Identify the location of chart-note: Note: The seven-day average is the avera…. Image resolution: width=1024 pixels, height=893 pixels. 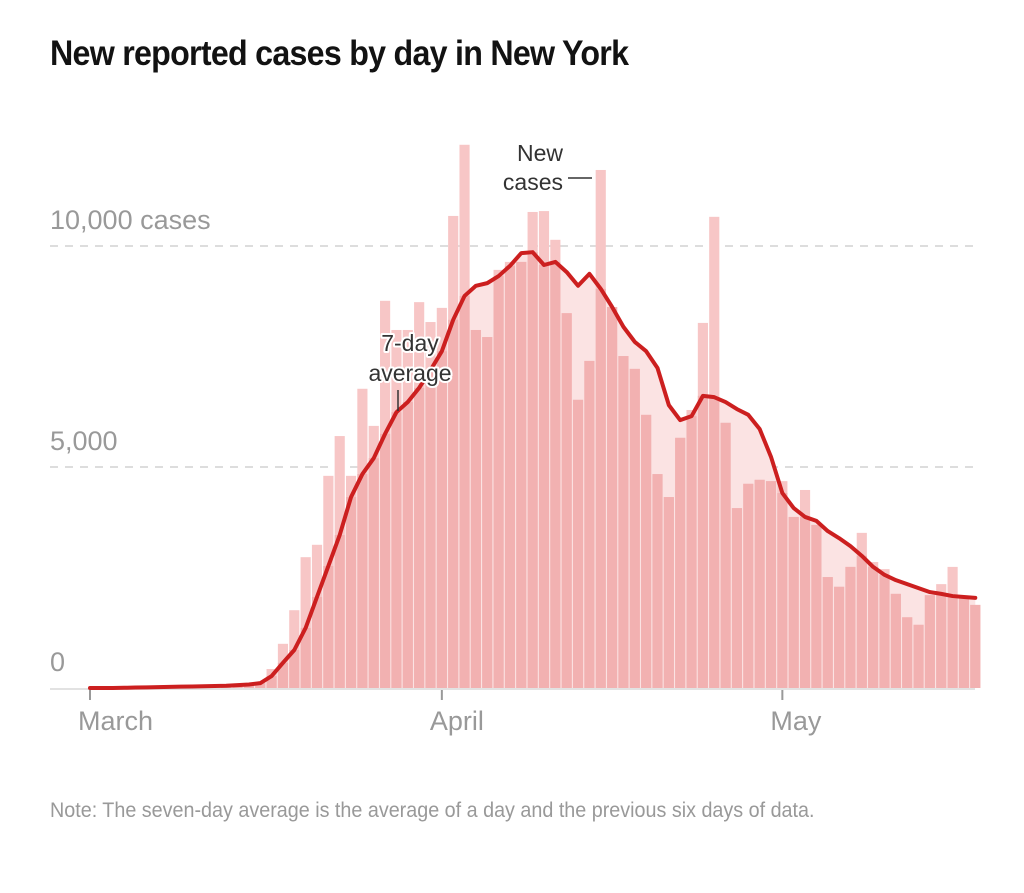
(432, 810).